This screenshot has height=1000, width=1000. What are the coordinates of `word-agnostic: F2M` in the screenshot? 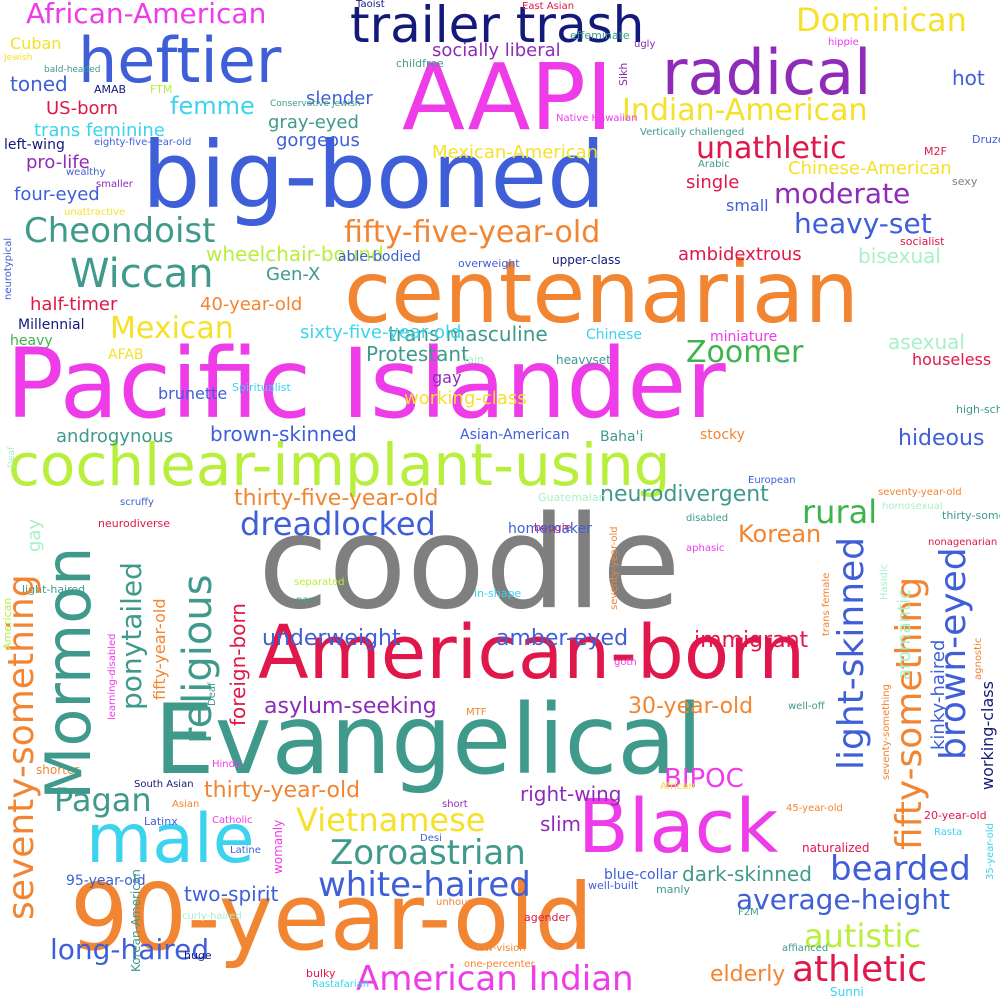 It's located at (748, 912).